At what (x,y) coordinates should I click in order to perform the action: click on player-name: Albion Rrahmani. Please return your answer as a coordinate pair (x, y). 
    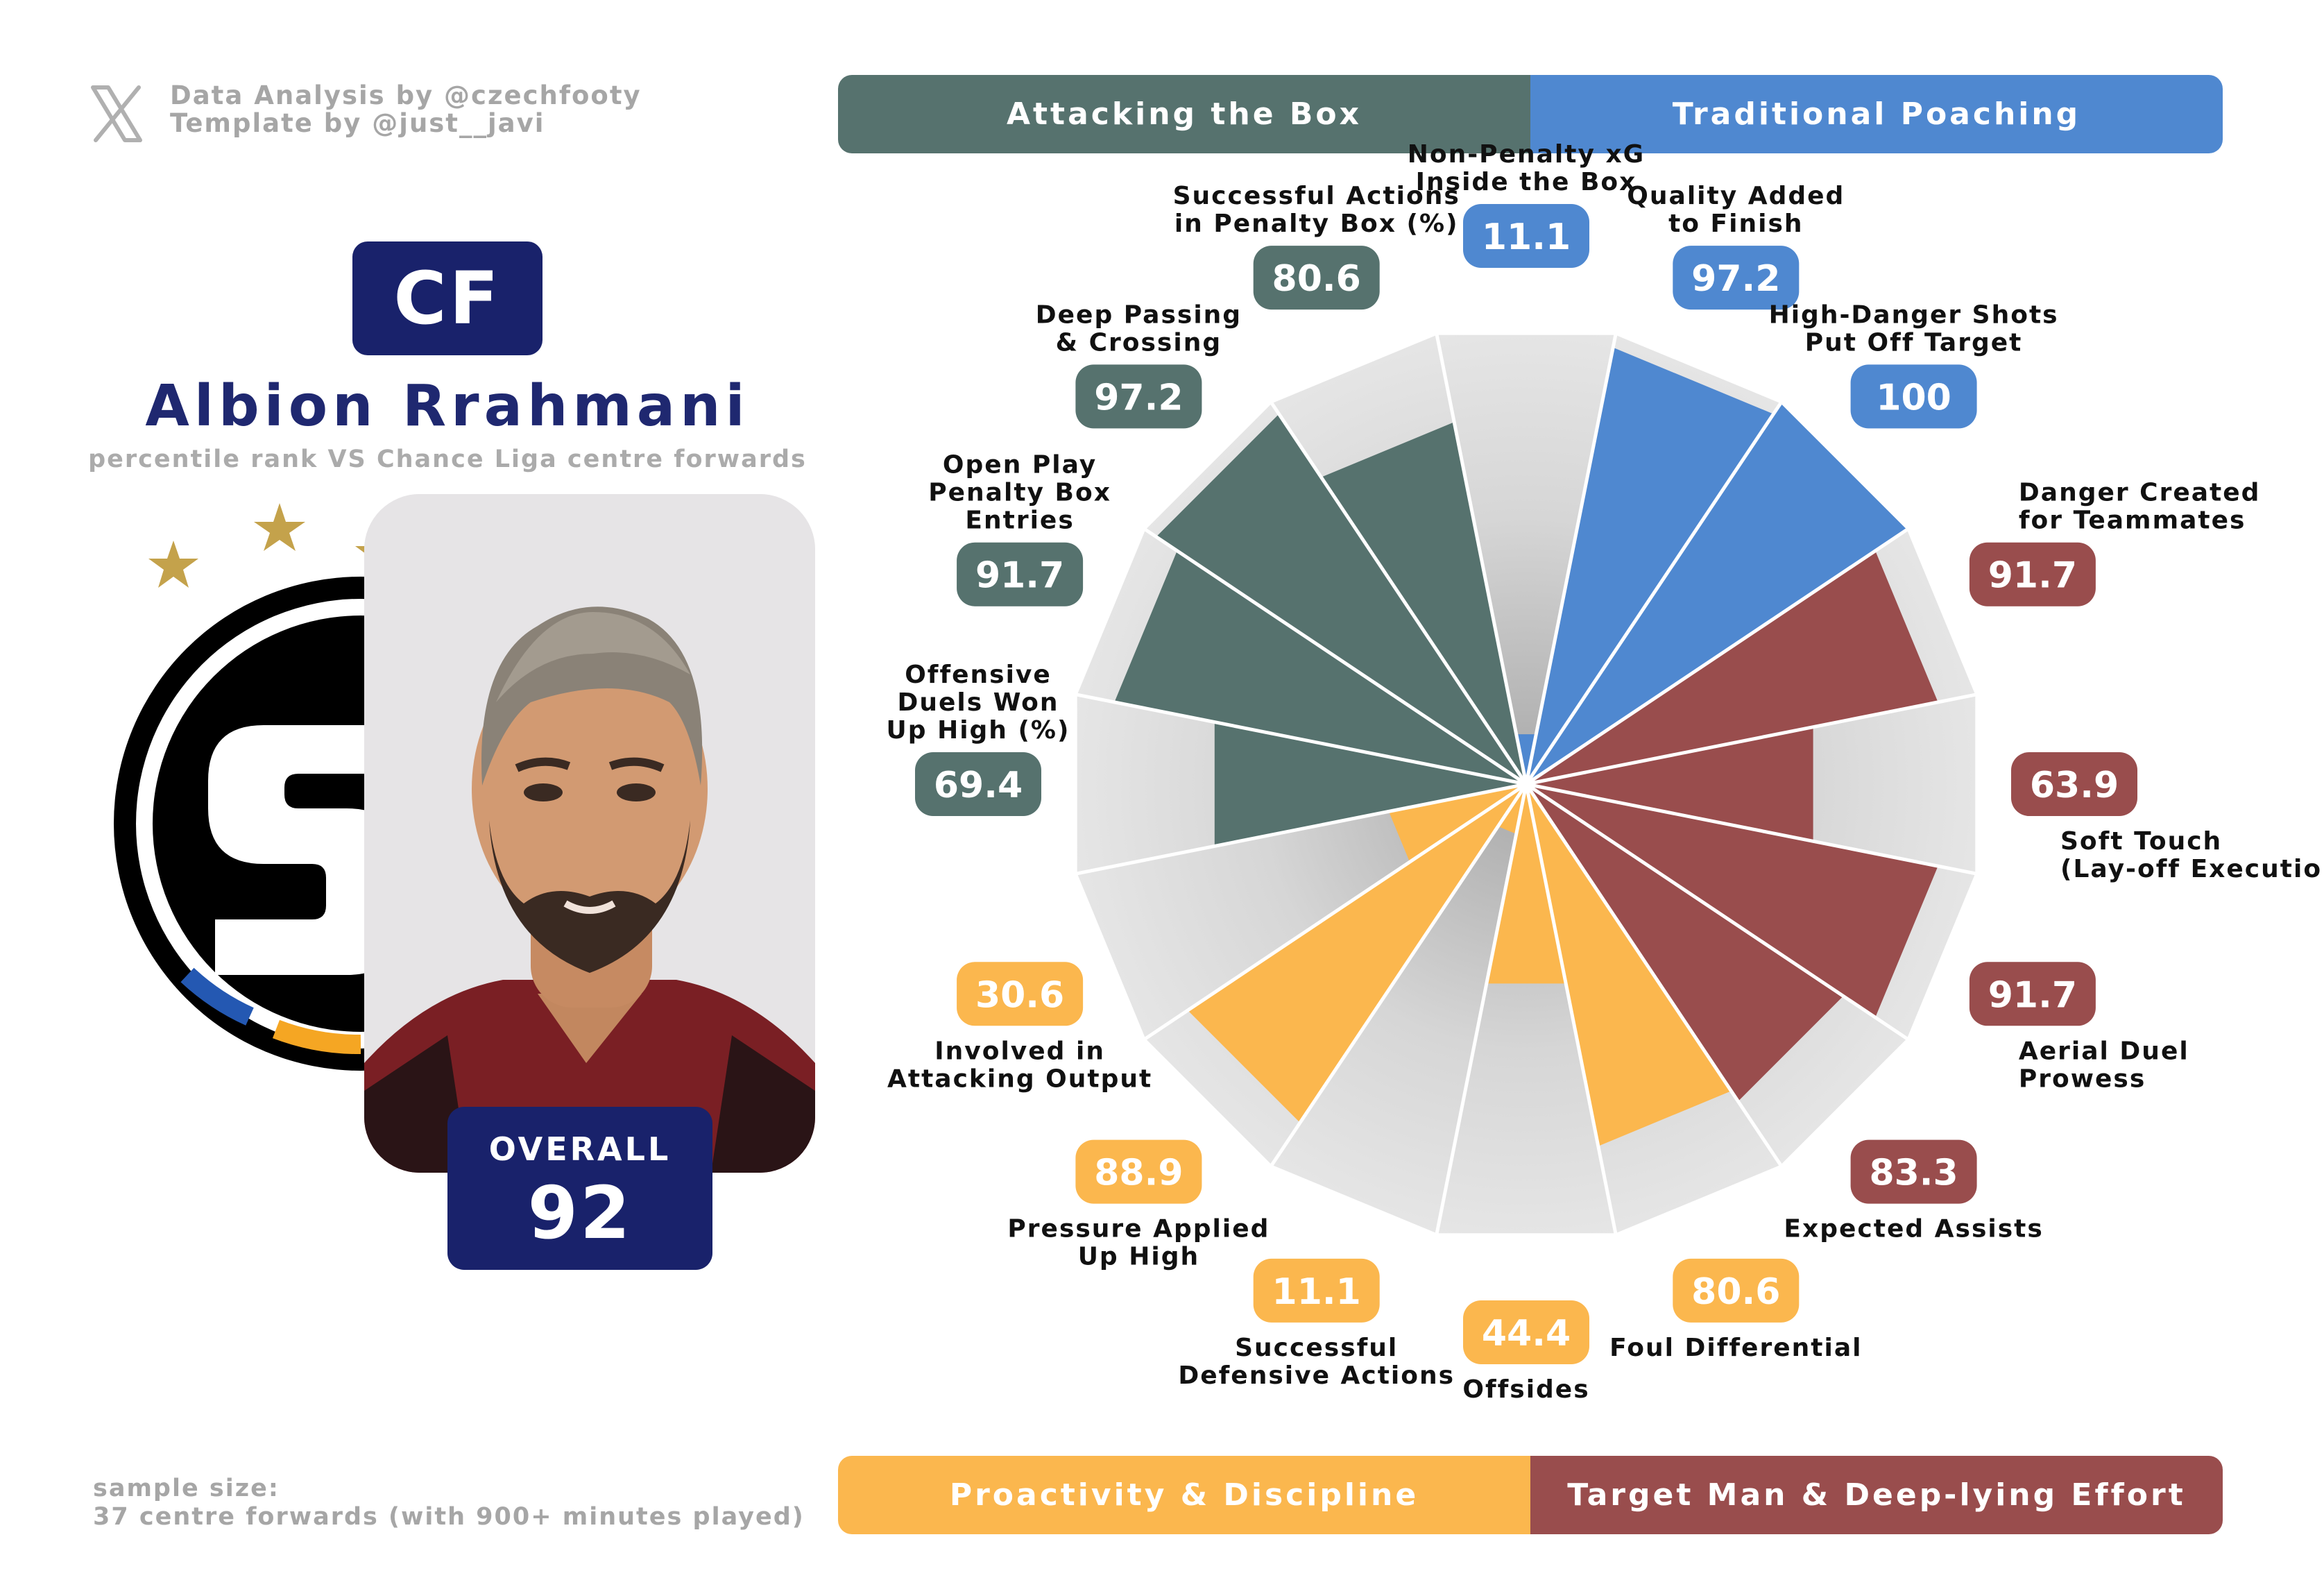
    Looking at the image, I should click on (447, 406).